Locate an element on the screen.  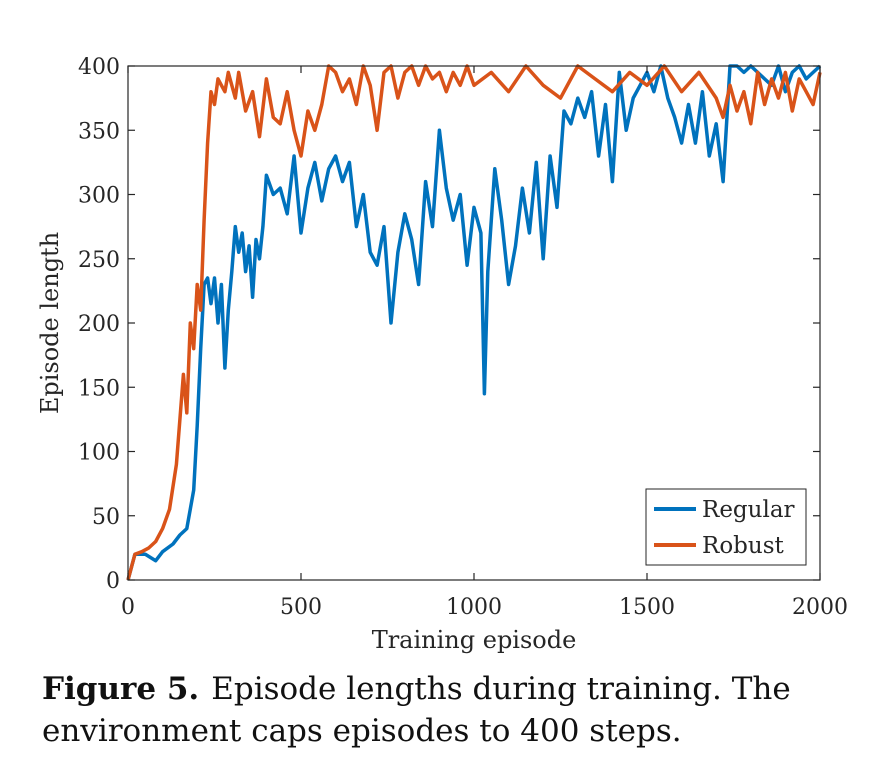
legend-label-robust: Robust is located at coordinates (743, 546).